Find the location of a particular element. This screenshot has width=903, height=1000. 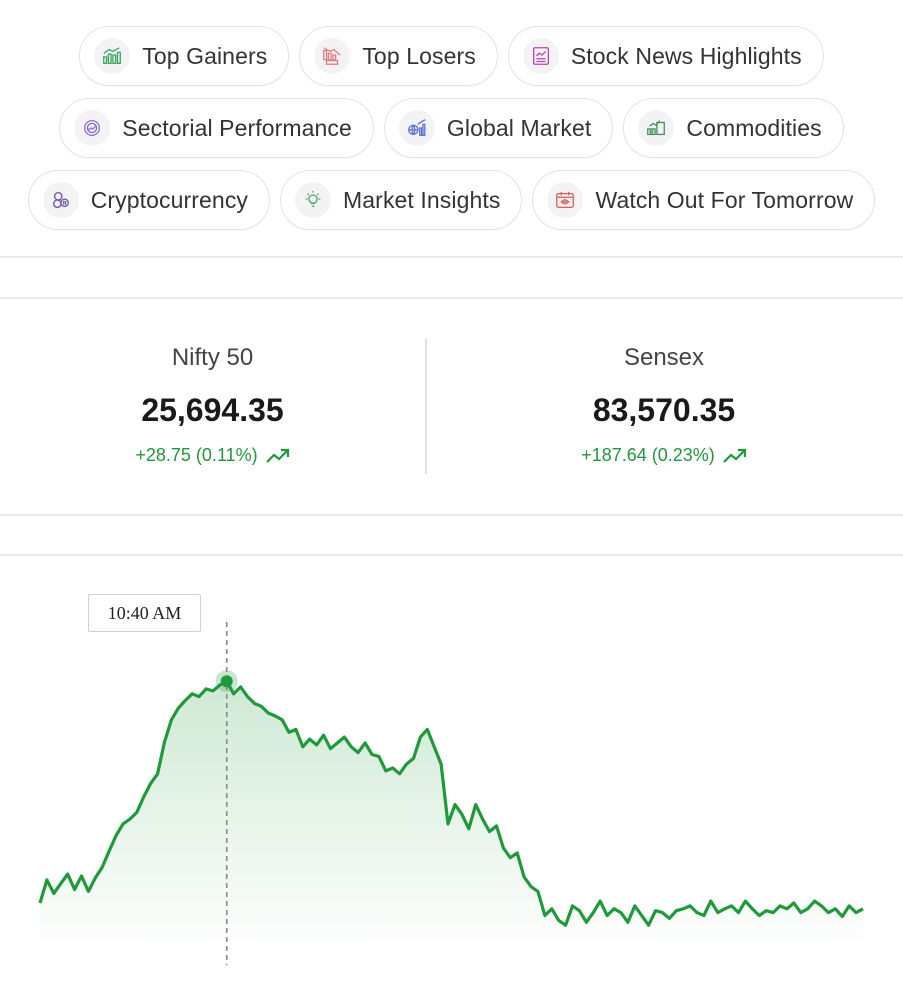

market-insights-label: Market Insights is located at coordinates (422, 199).